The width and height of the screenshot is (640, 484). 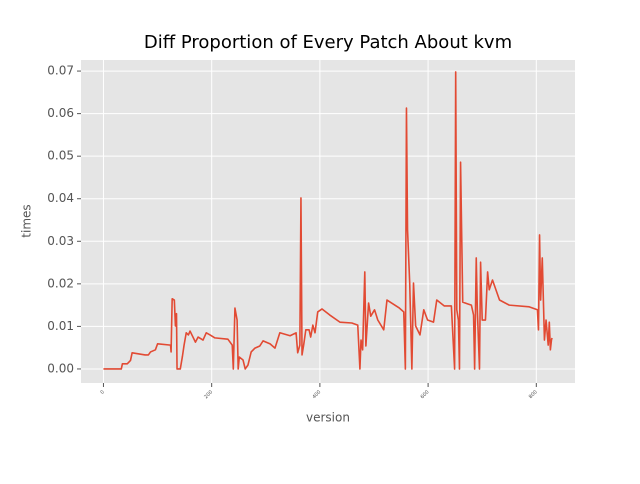 I want to click on y-tick-label: 0.07, so click(x=60, y=71).